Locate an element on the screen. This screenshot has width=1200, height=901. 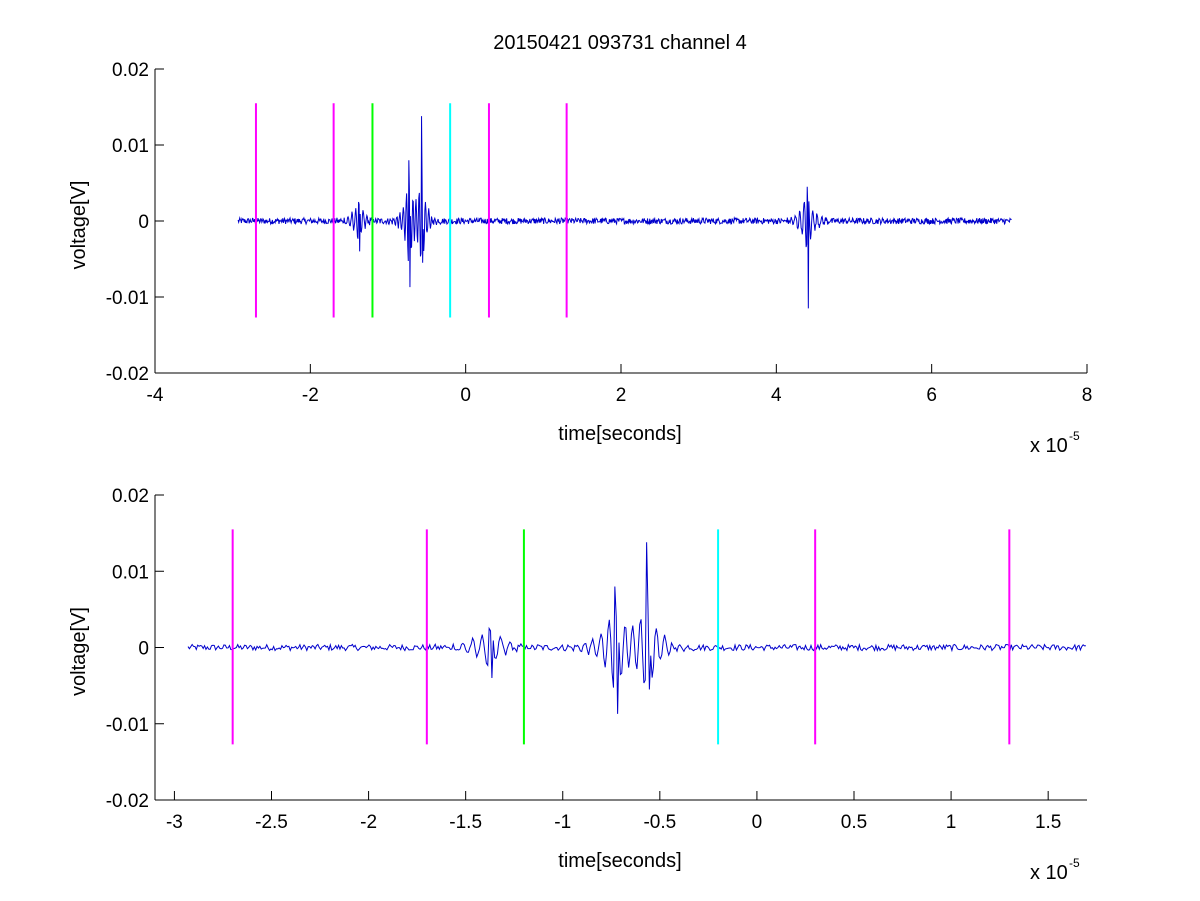
x-tick-label: 8 is located at coordinates (1087, 395).